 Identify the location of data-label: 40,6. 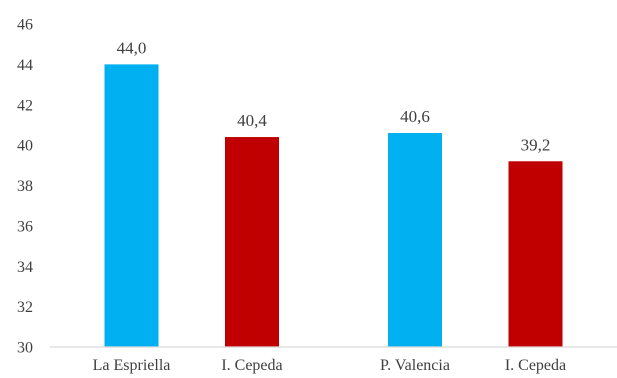
(415, 116).